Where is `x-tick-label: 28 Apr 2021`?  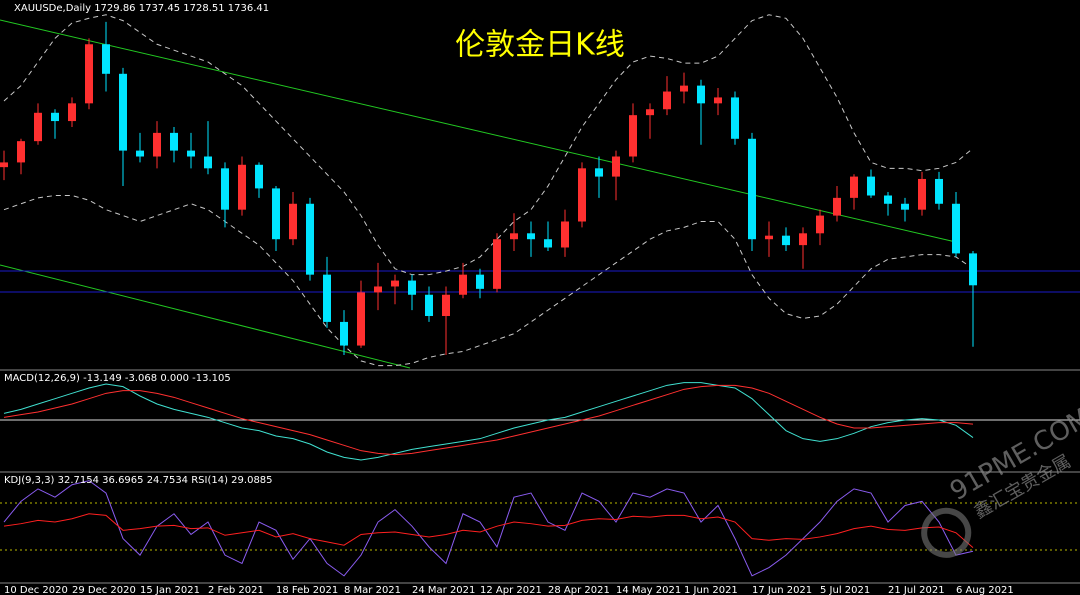
x-tick-label: 28 Apr 2021 is located at coordinates (579, 590).